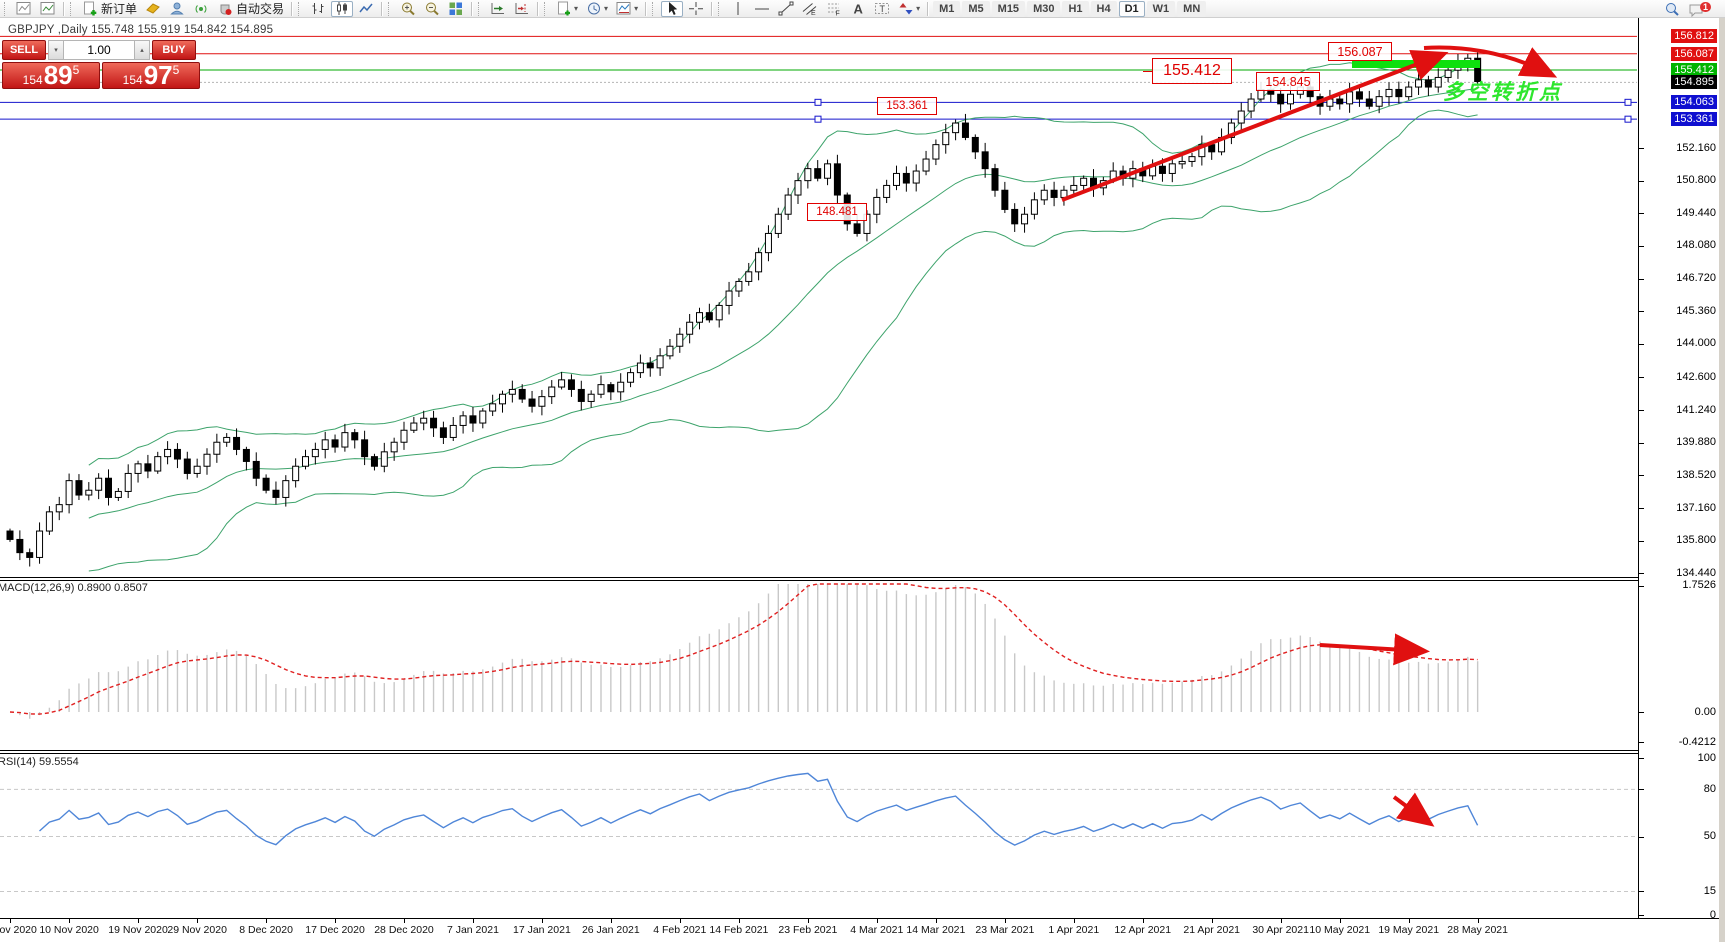 The width and height of the screenshot is (1725, 942). What do you see at coordinates (51, 75) in the screenshot?
I see `bid-price-panel: 154 89 5` at bounding box center [51, 75].